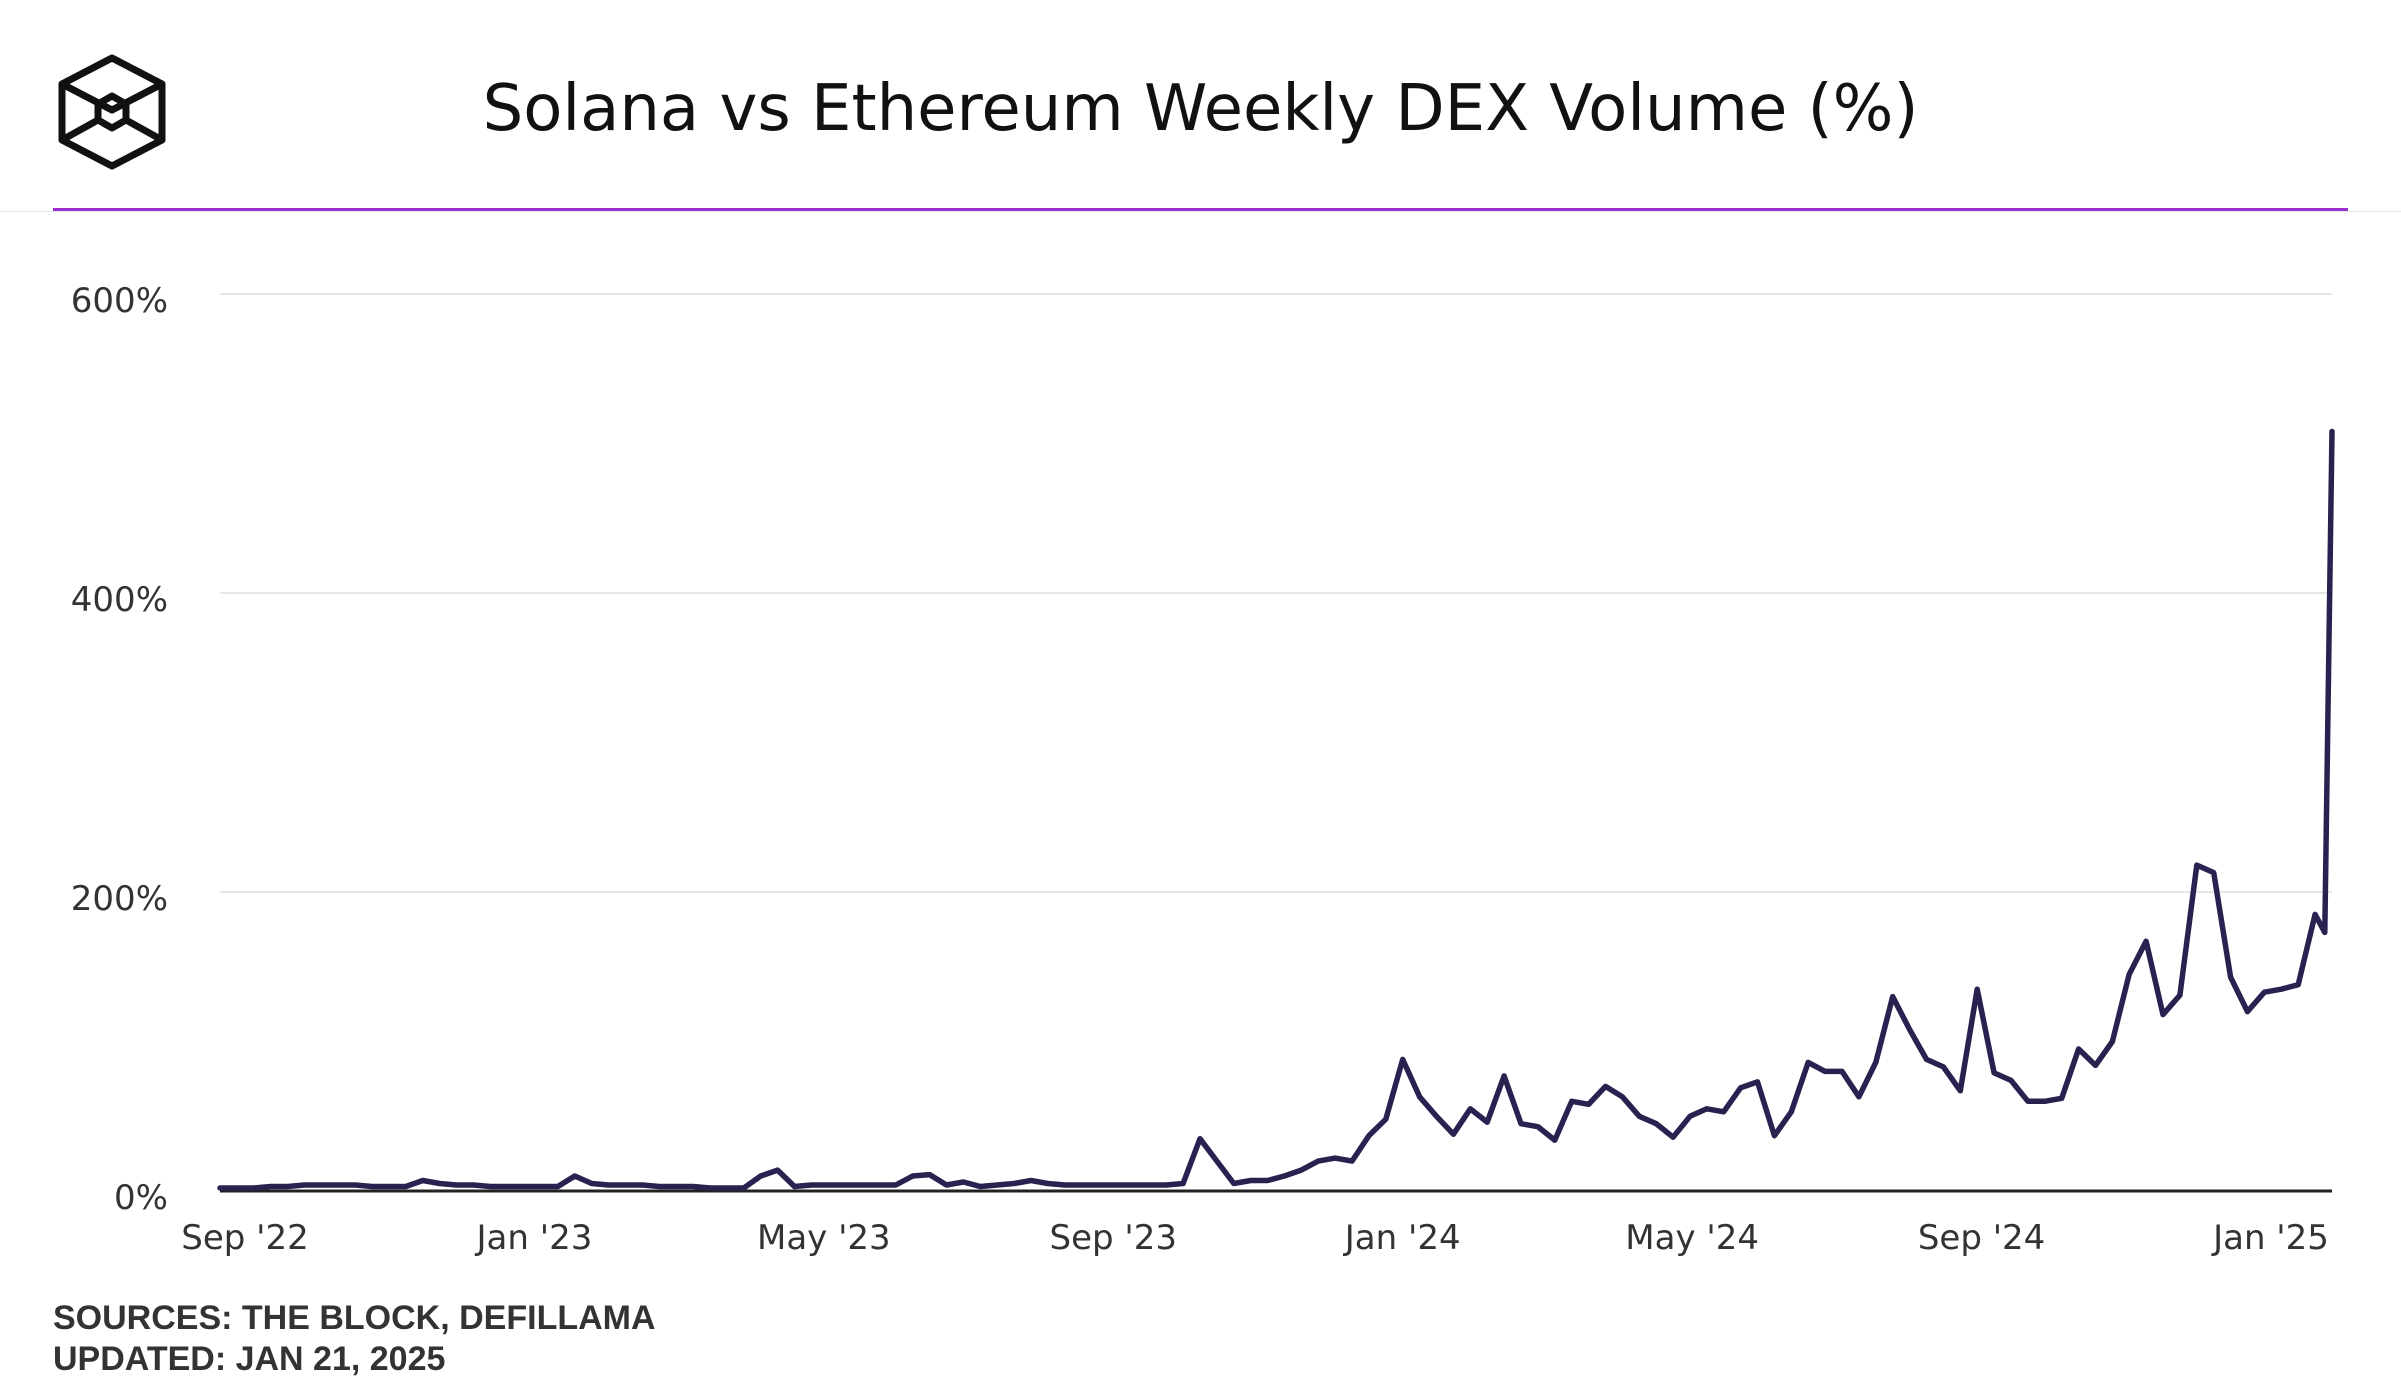 This screenshot has height=1400, width=2401. What do you see at coordinates (119, 301) in the screenshot?
I see `y-tick-label: 600%` at bounding box center [119, 301].